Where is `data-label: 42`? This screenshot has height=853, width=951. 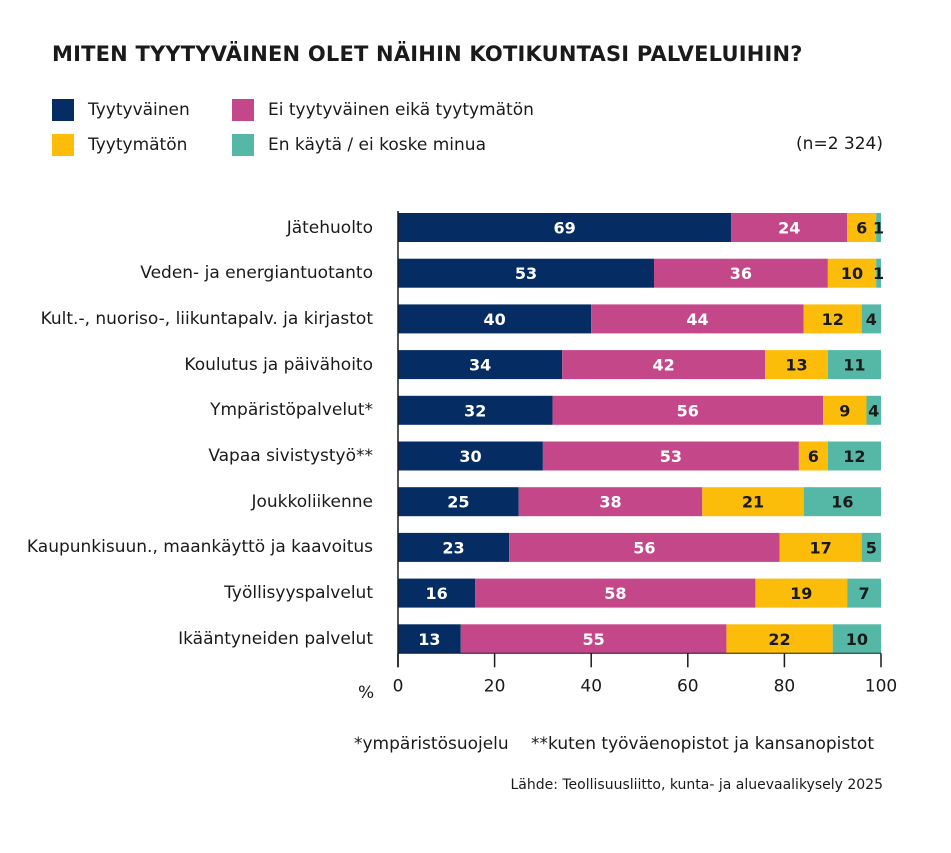 data-label: 42 is located at coordinates (664, 365).